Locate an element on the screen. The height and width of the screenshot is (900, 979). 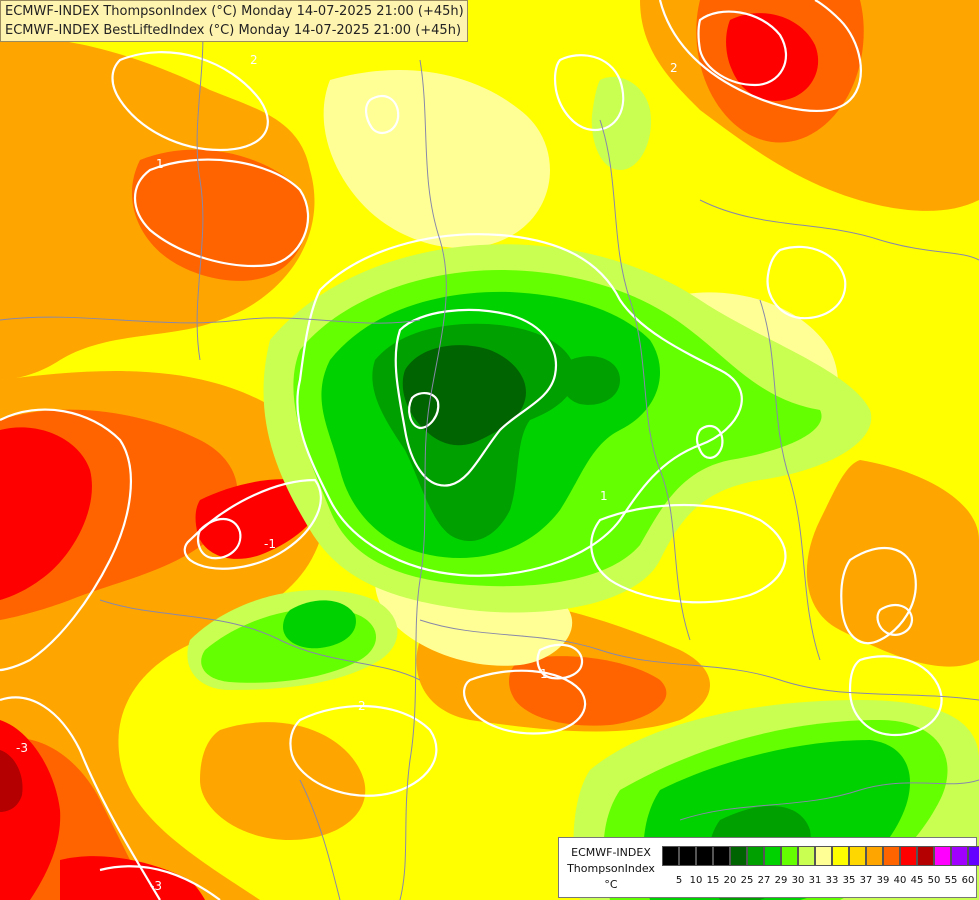
legend-tick-label: 33 is located at coordinates (832, 880).